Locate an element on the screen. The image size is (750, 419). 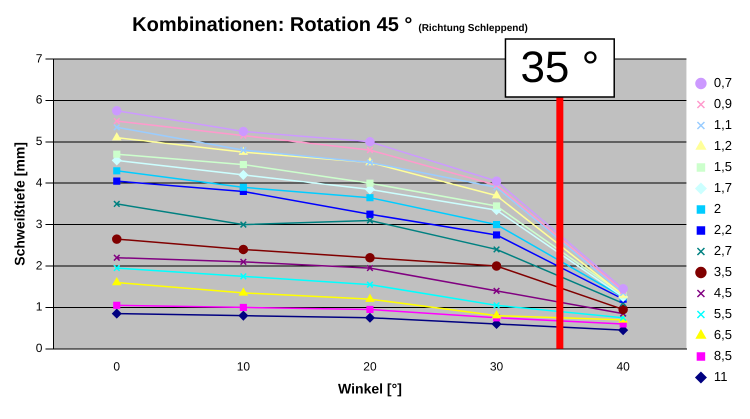
ref-line-label: 35 ° is located at coordinates (560, 67).